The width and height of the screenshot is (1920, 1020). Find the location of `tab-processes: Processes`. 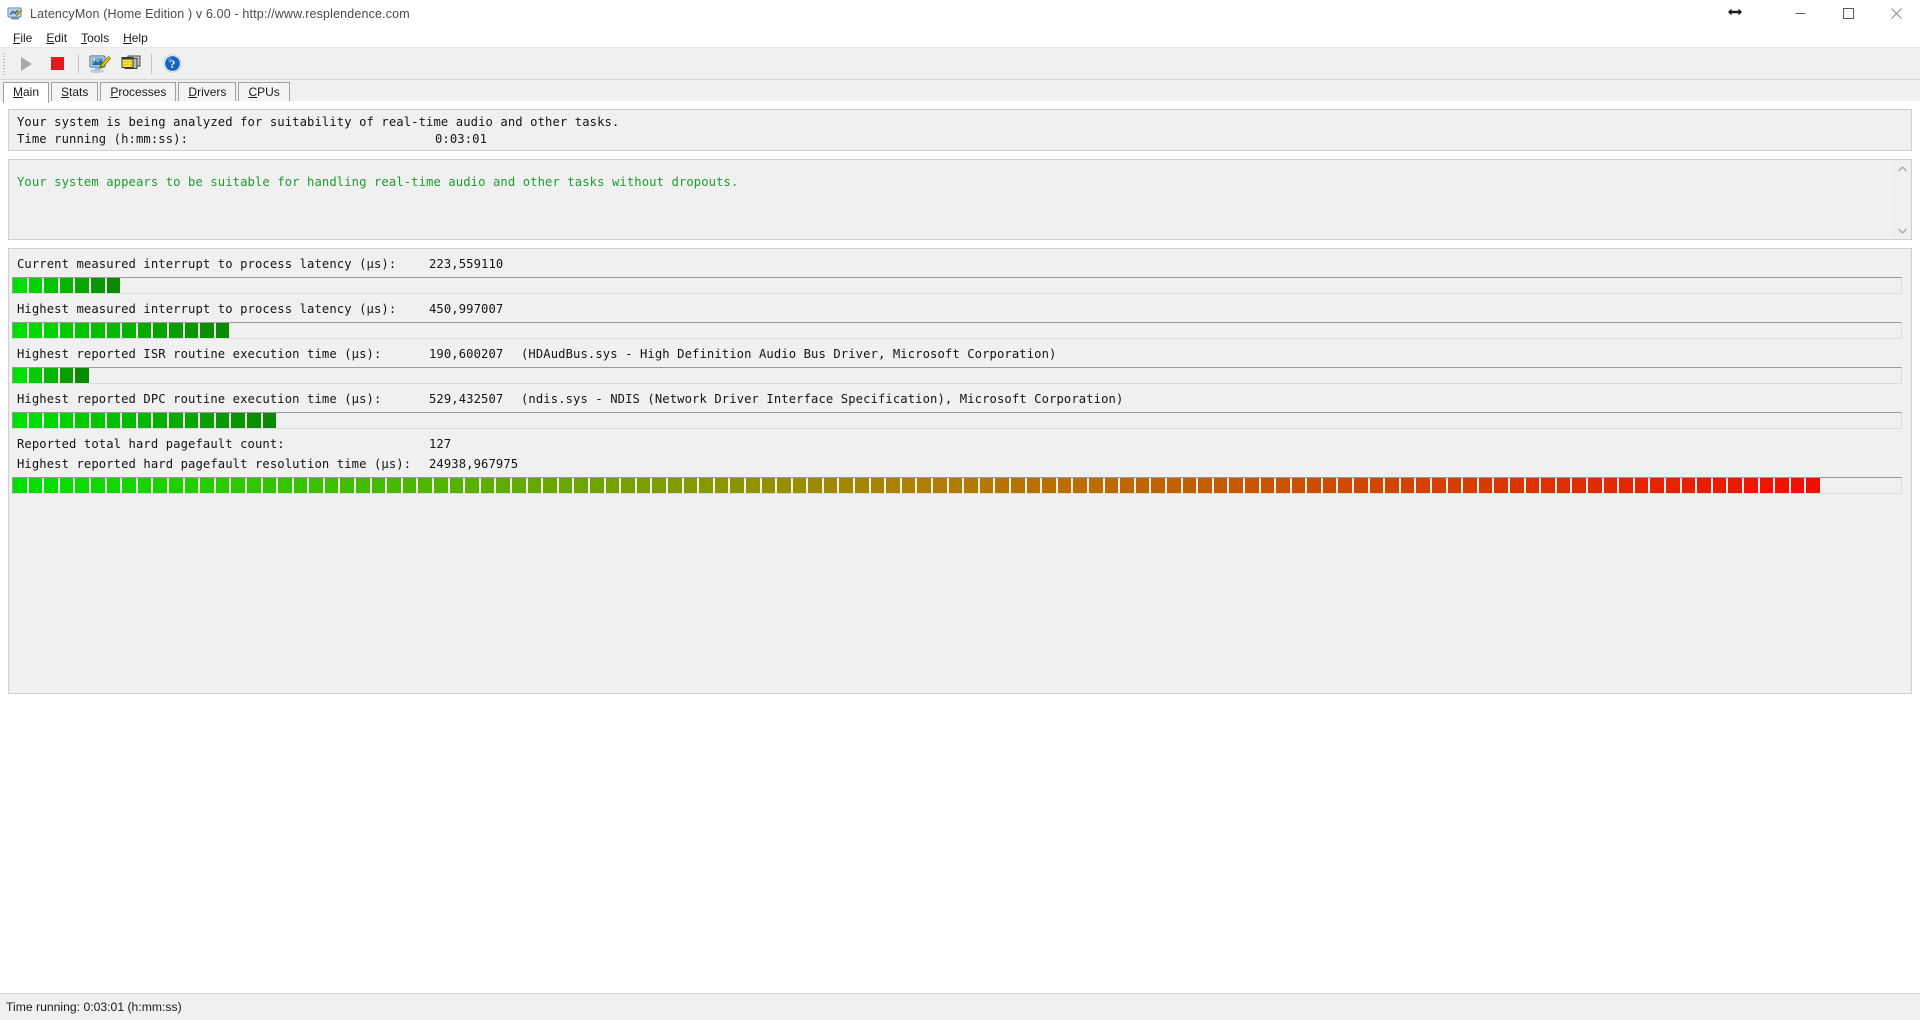

tab-processes: Processes is located at coordinates (138, 92).